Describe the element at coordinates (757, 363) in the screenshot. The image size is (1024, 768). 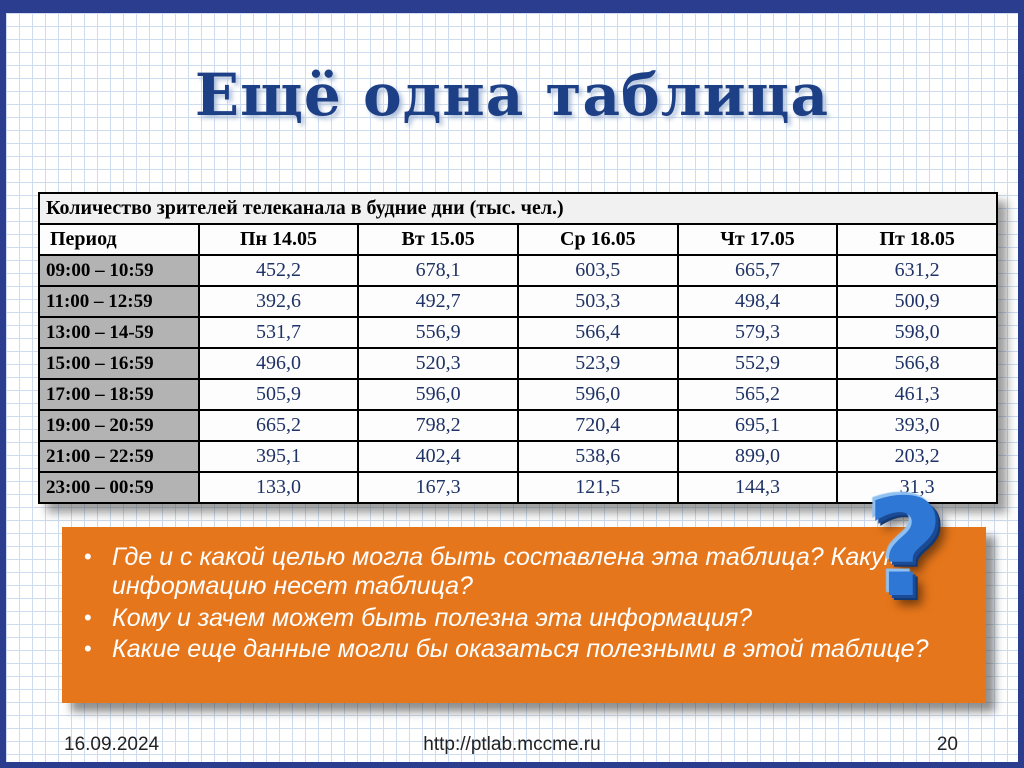
I see `value-cell: 552,9` at that location.